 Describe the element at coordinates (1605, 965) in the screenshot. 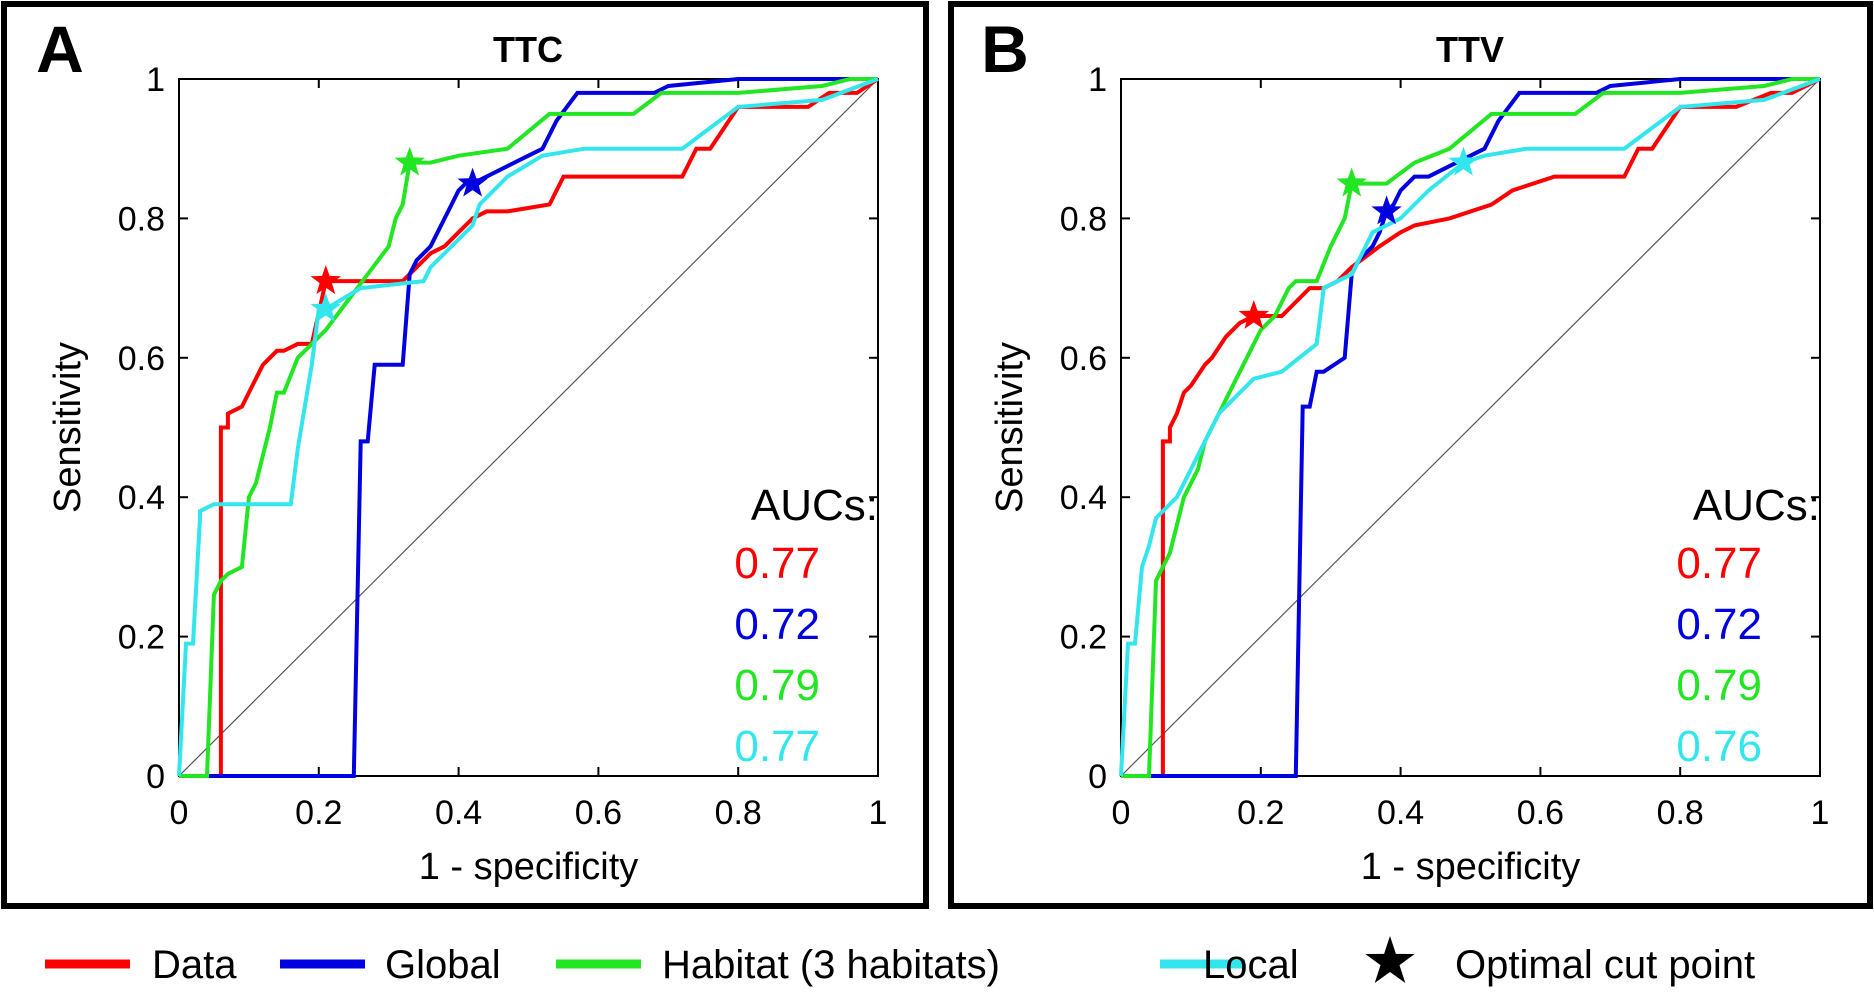

I see `legend-label-cut-point: Optimal cut point` at that location.